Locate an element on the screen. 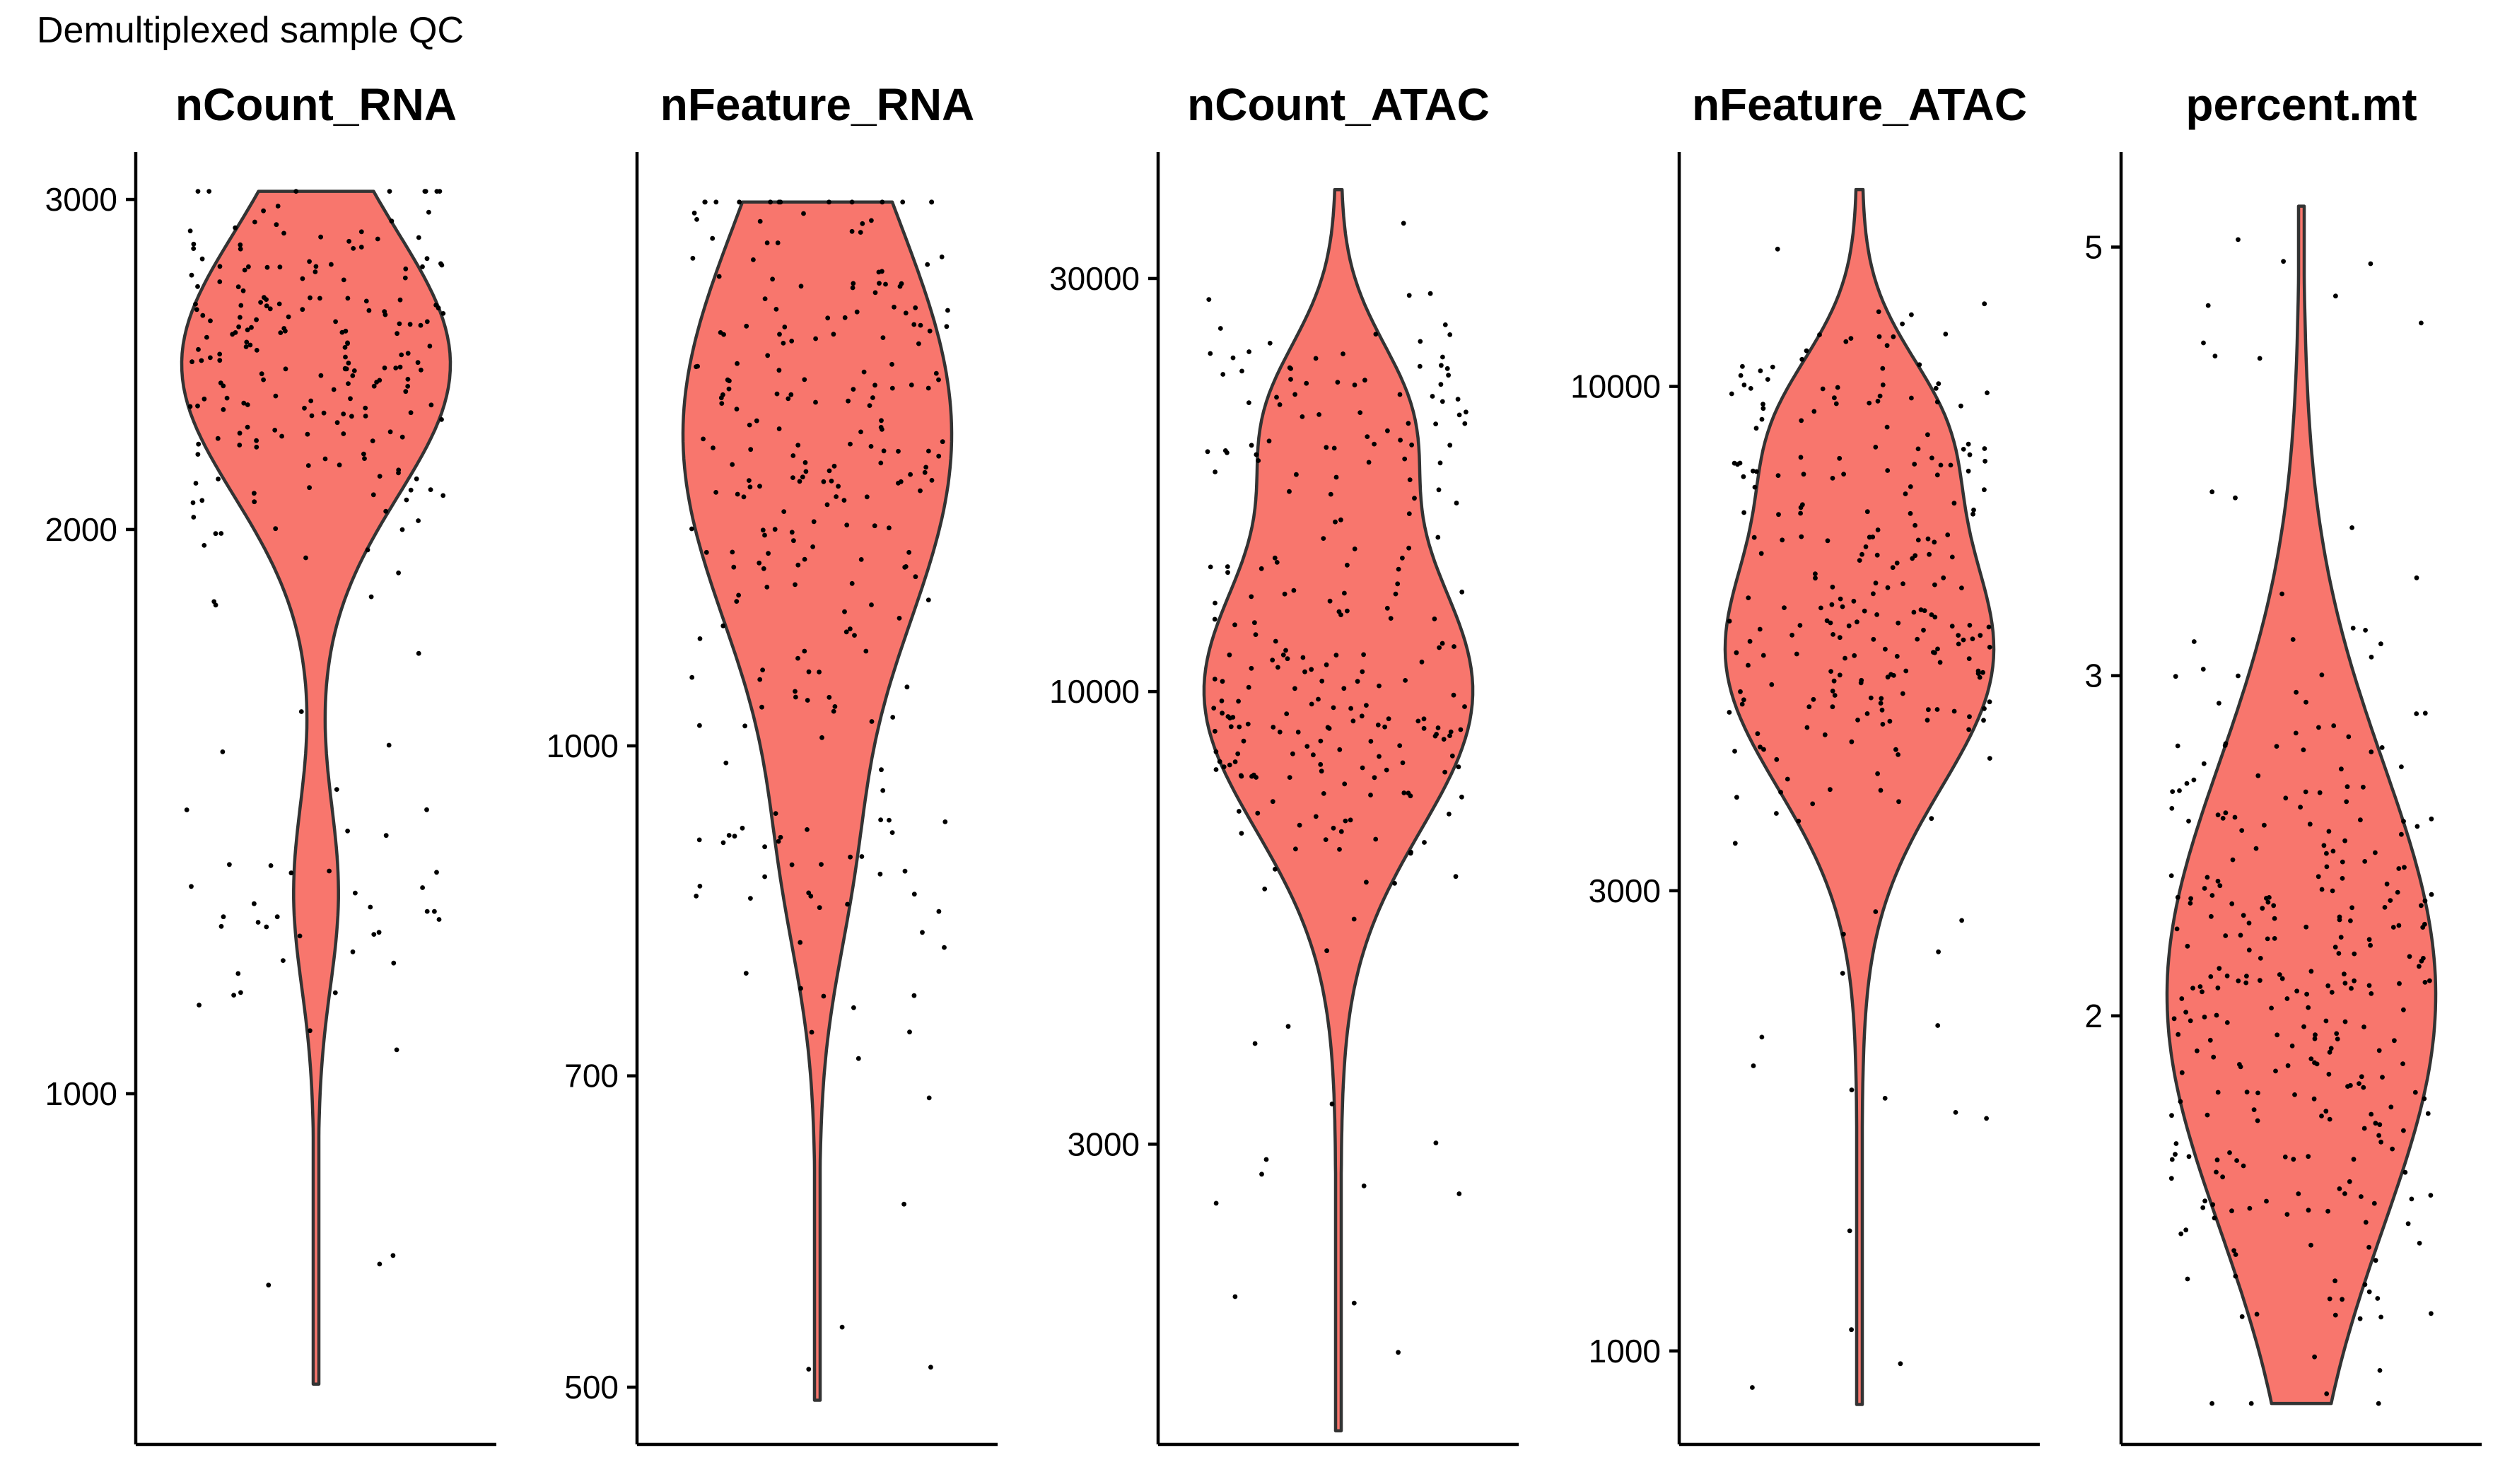 The image size is (2505, 1484). figure-title: Demultiplexed sample QC is located at coordinates (250, 30).